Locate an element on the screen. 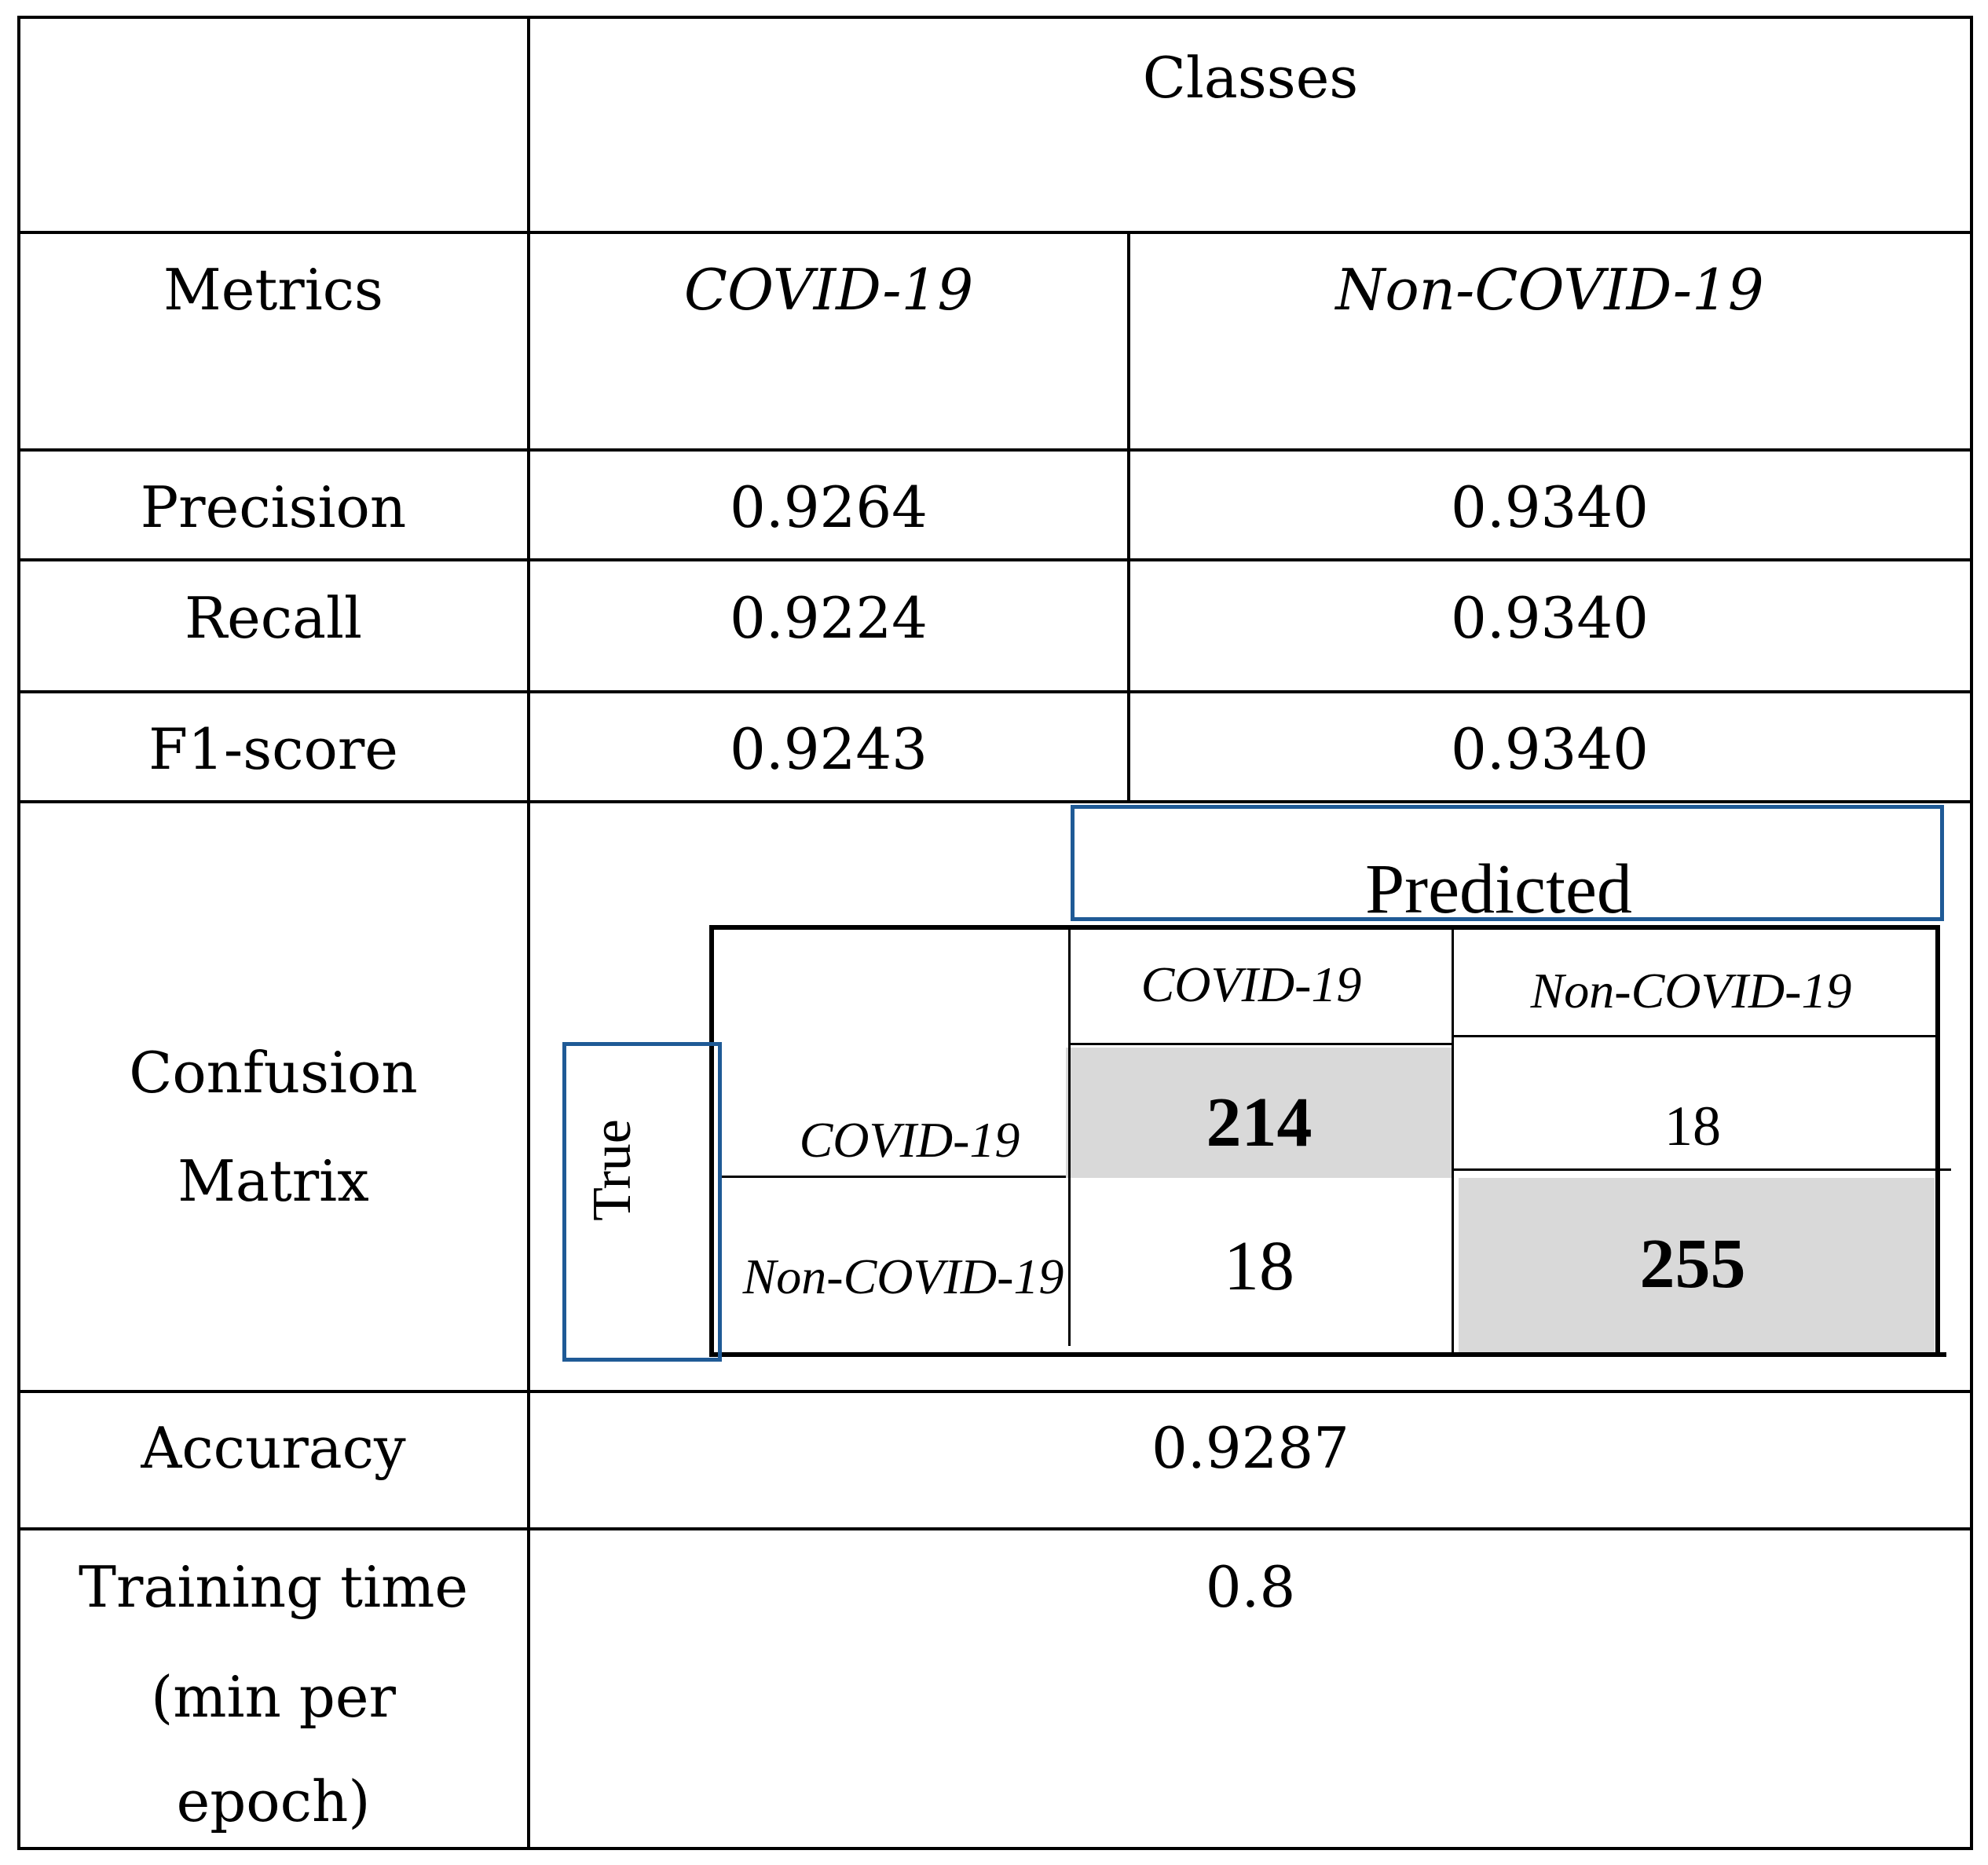 The width and height of the screenshot is (1988, 1865). cm-col-non-covid: Non-COVID-19 is located at coordinates (1691, 990).